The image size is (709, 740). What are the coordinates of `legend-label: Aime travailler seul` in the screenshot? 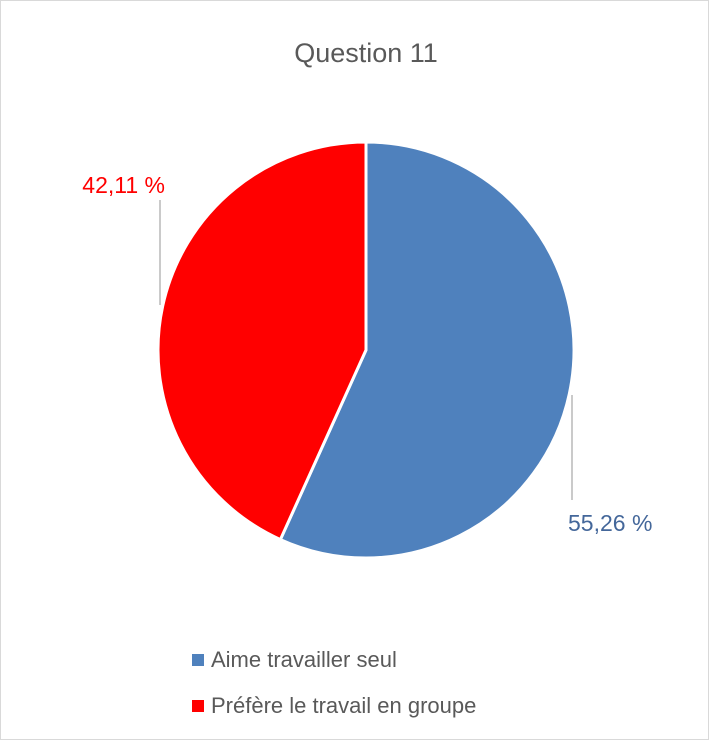 It's located at (304, 659).